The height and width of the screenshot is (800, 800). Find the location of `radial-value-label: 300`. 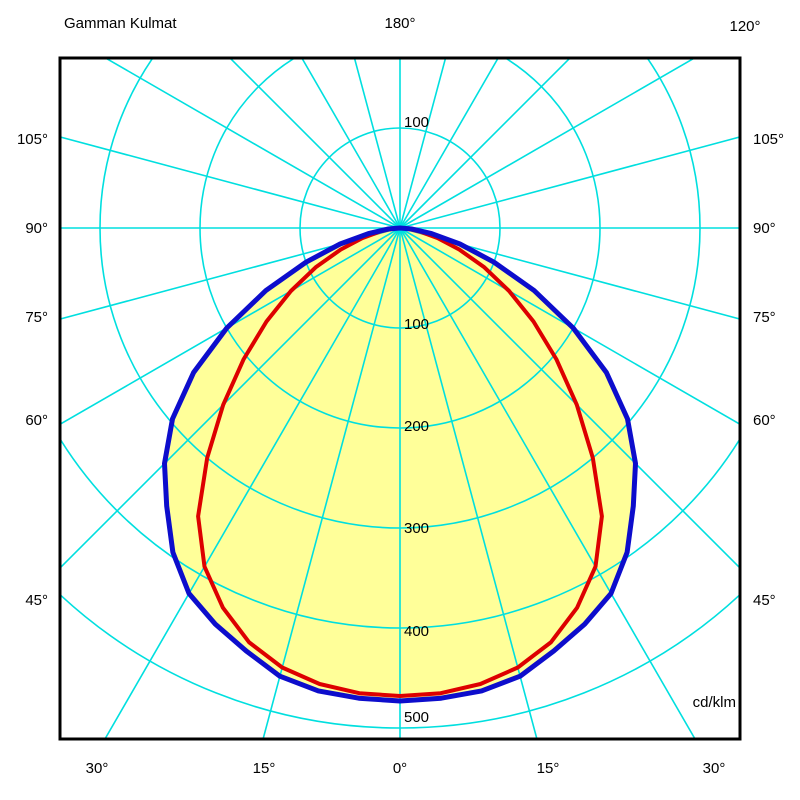

radial-value-label: 300 is located at coordinates (416, 528).